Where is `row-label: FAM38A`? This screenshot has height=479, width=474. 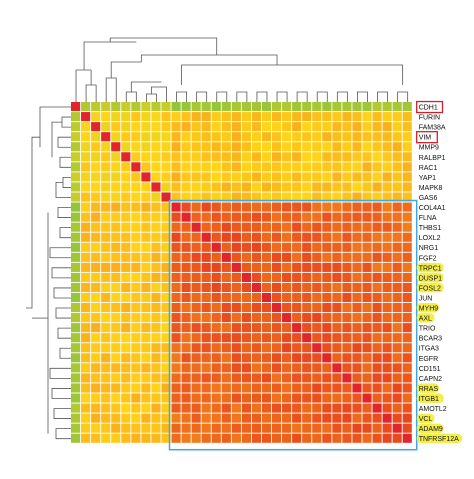
row-label: FAM38A is located at coordinates (432, 128).